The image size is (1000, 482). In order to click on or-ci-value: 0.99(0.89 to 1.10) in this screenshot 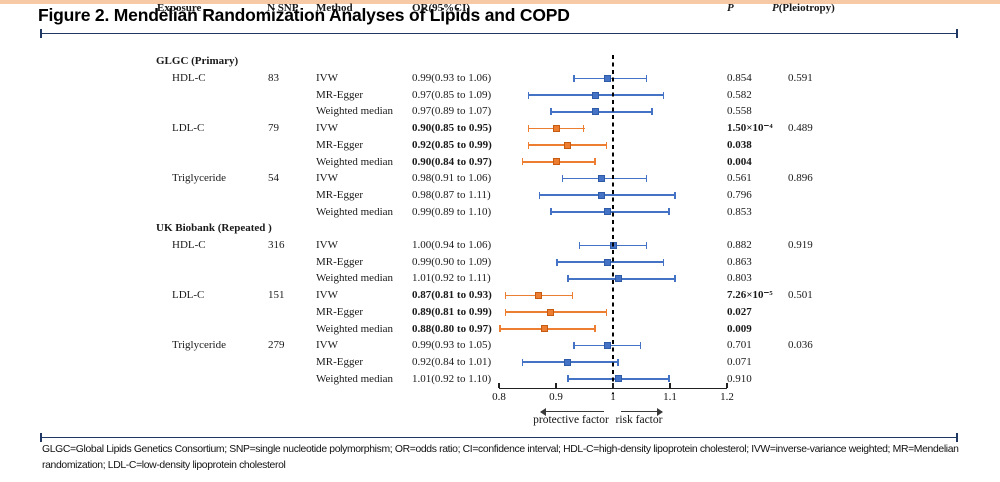, I will do `click(452, 211)`.